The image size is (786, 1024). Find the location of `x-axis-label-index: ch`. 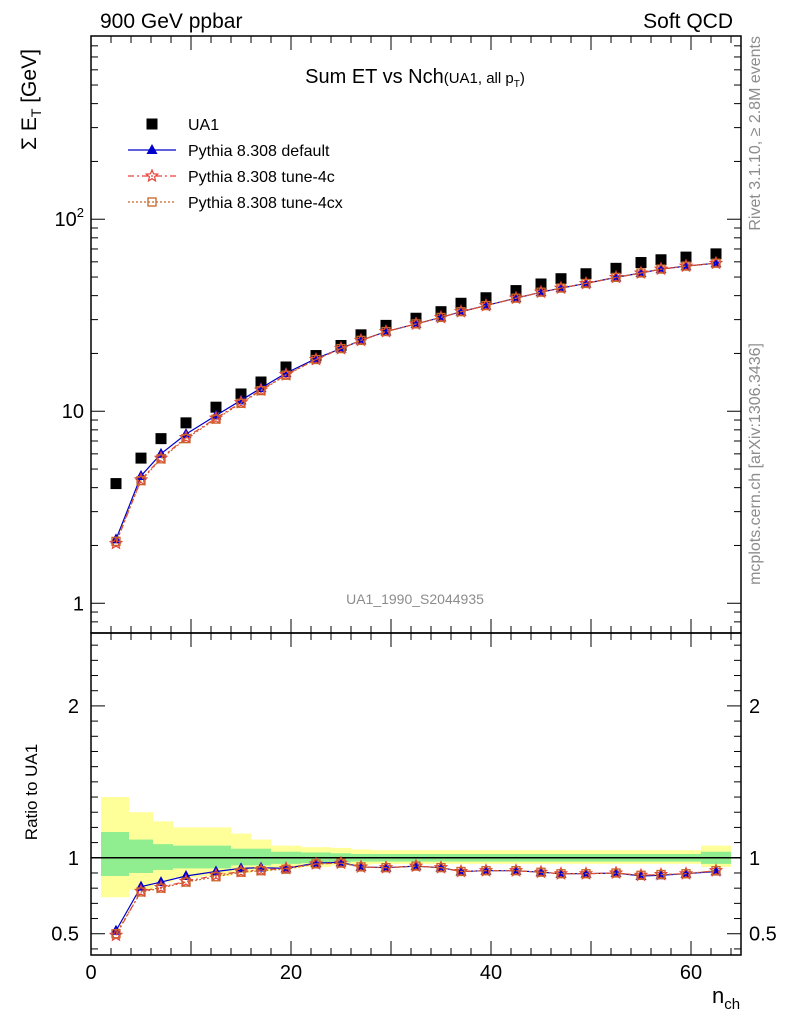

x-axis-label-index: ch is located at coordinates (732, 1004).